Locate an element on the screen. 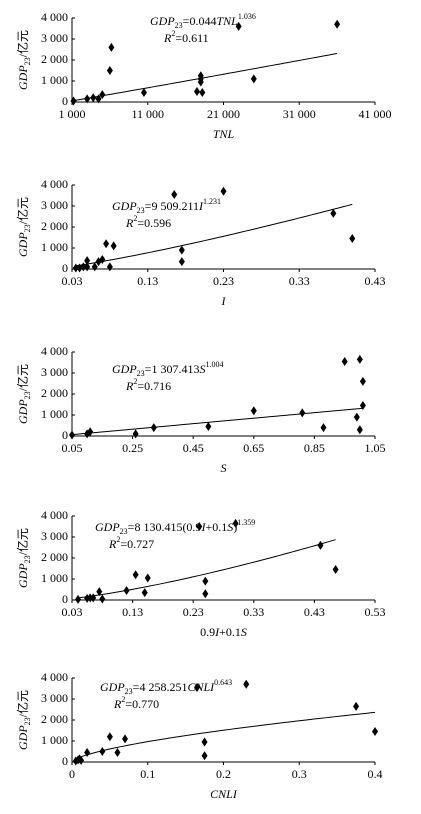 Image resolution: width=421 pixels, height=814 pixels. x-tick-label: 0 is located at coordinates (72, 774).